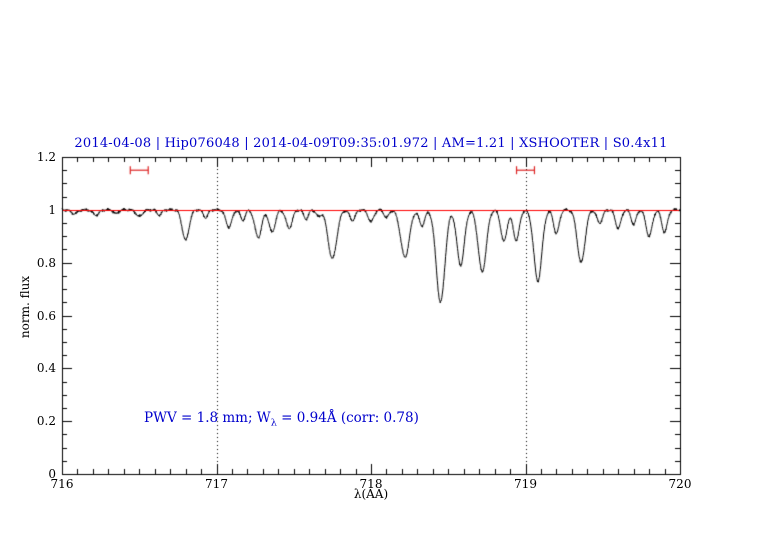 The image size is (782, 542). I want to click on y-tick-label: 0.8, so click(46, 262).